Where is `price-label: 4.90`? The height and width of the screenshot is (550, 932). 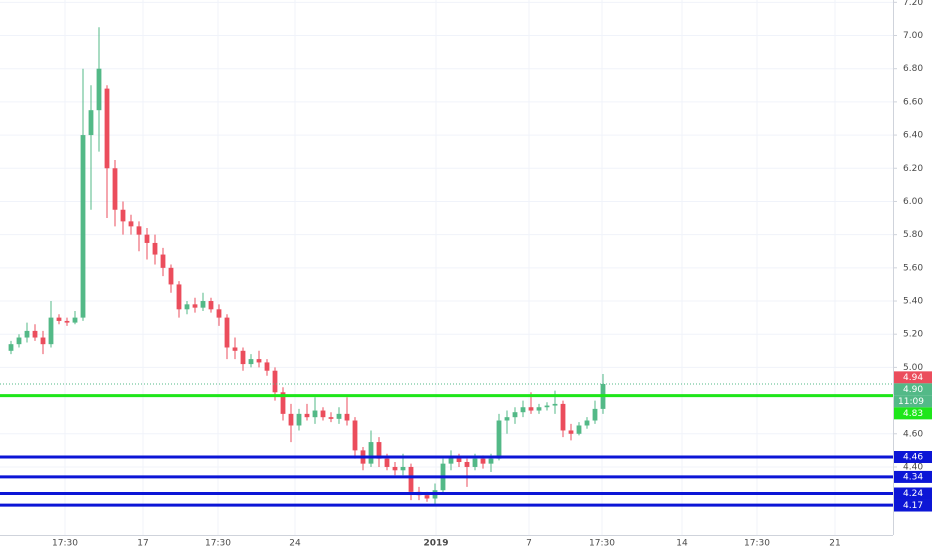 price-label: 4.90 is located at coordinates (913, 390).